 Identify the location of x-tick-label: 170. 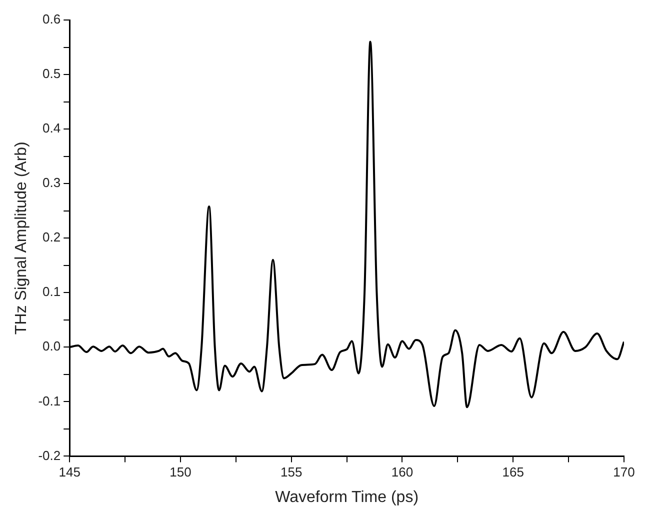
(624, 472).